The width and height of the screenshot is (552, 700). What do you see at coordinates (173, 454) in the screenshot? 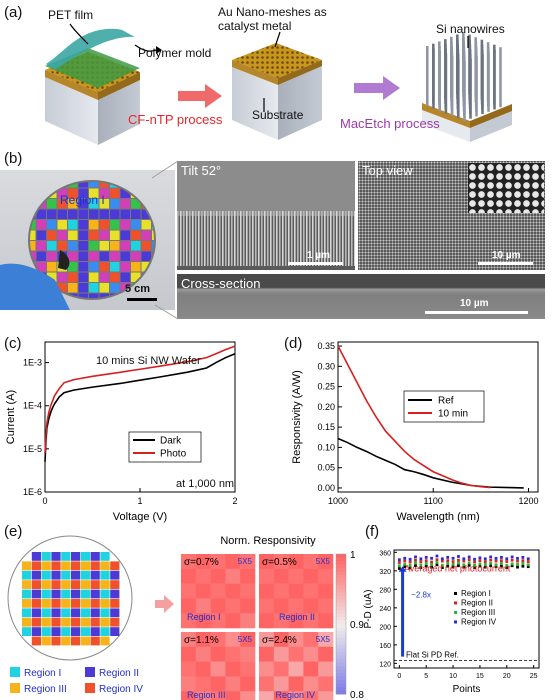
I see `iv-legend-label: Photo` at bounding box center [173, 454].